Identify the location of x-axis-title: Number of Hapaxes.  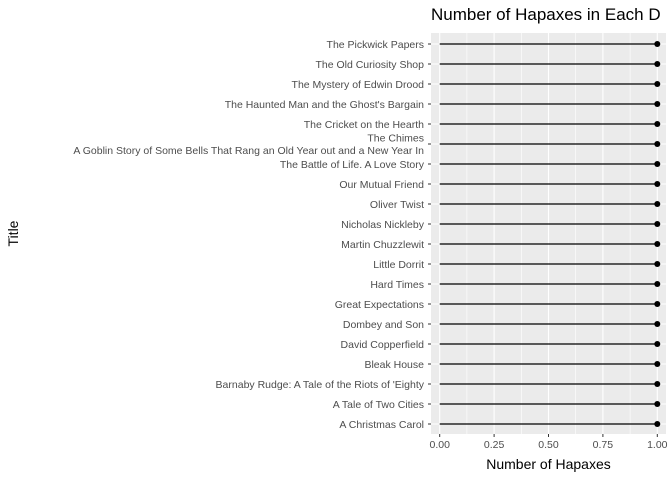
(548, 464).